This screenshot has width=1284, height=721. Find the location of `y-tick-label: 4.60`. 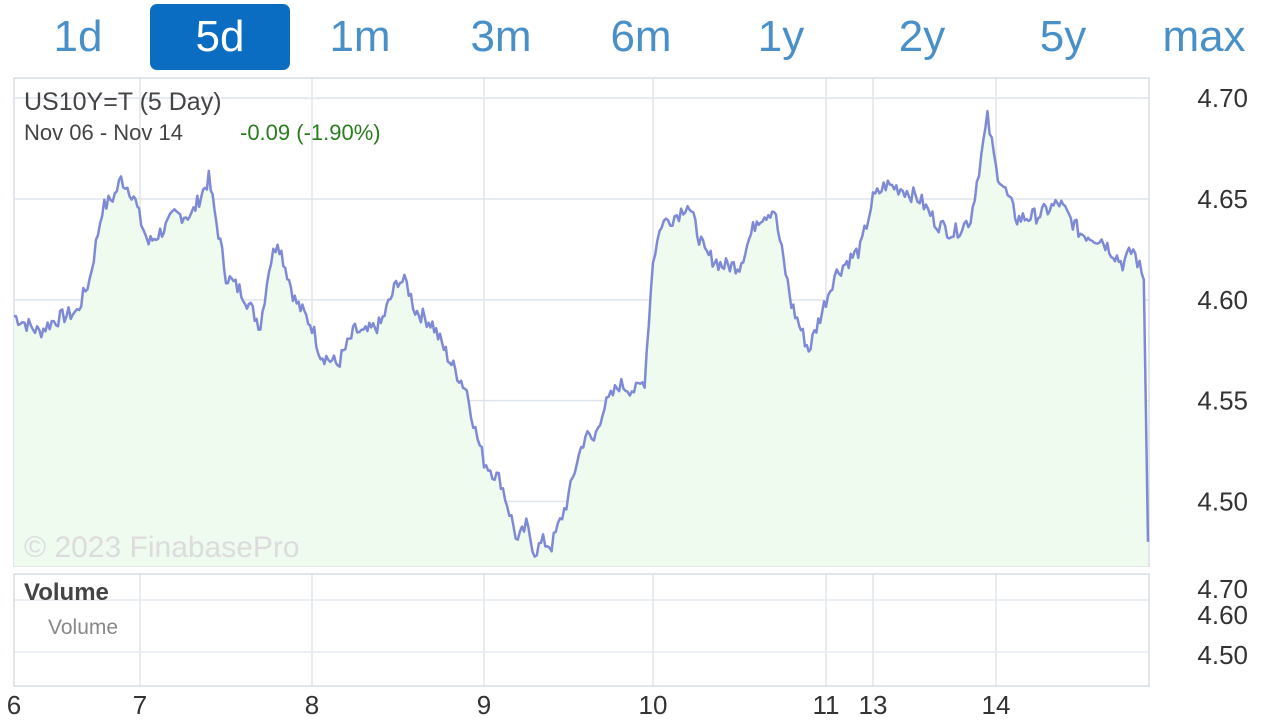

y-tick-label: 4.60 is located at coordinates (1222, 300).